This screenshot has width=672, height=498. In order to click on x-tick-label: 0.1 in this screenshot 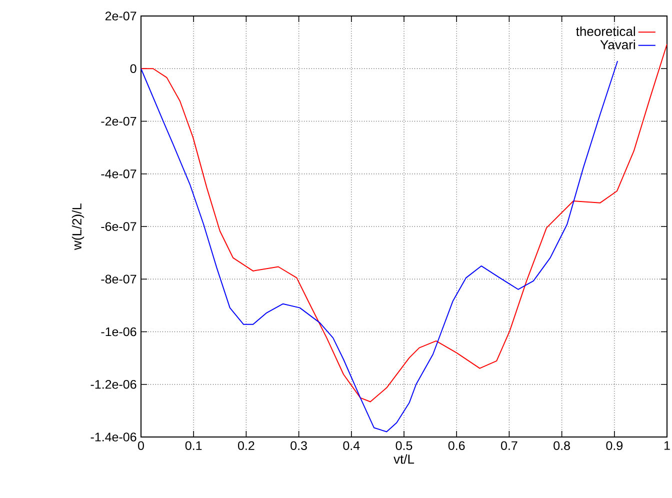, I will do `click(193, 445)`.